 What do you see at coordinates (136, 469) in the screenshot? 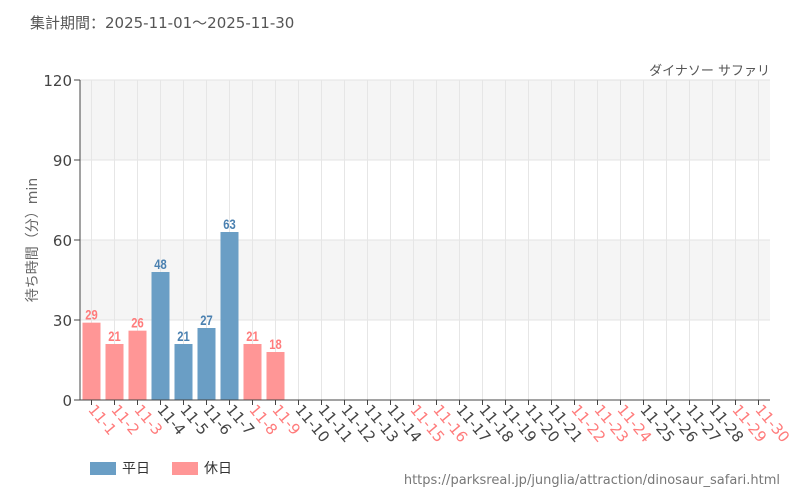
I see `legend-label-weekday: 平日` at bounding box center [136, 469].